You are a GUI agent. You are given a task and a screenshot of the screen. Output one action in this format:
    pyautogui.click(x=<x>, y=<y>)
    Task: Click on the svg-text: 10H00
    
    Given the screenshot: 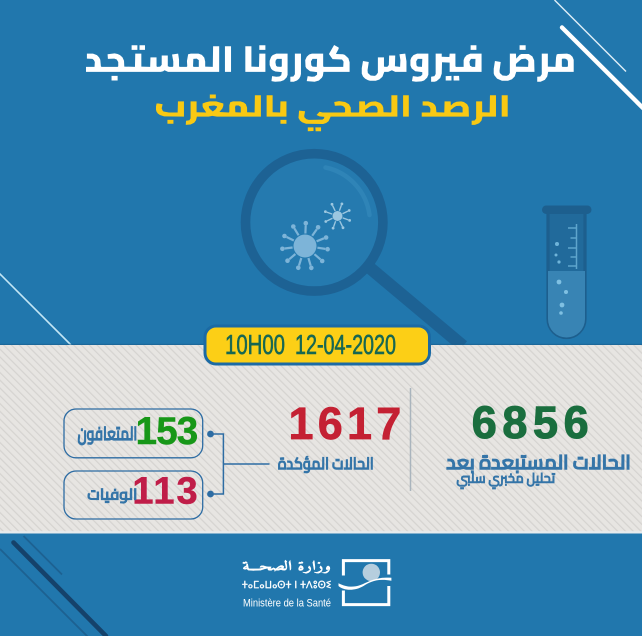 What is the action you would take?
    pyautogui.click(x=255, y=344)
    